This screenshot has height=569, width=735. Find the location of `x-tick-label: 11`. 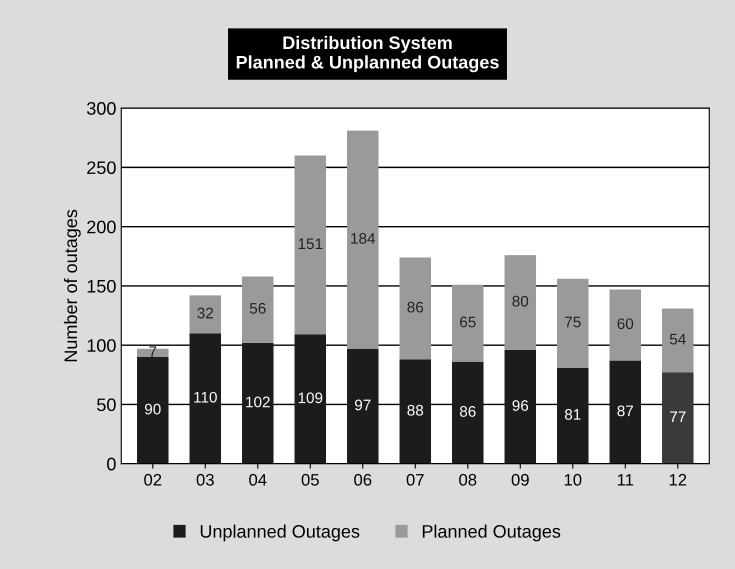

x-tick-label: 11 is located at coordinates (626, 480).